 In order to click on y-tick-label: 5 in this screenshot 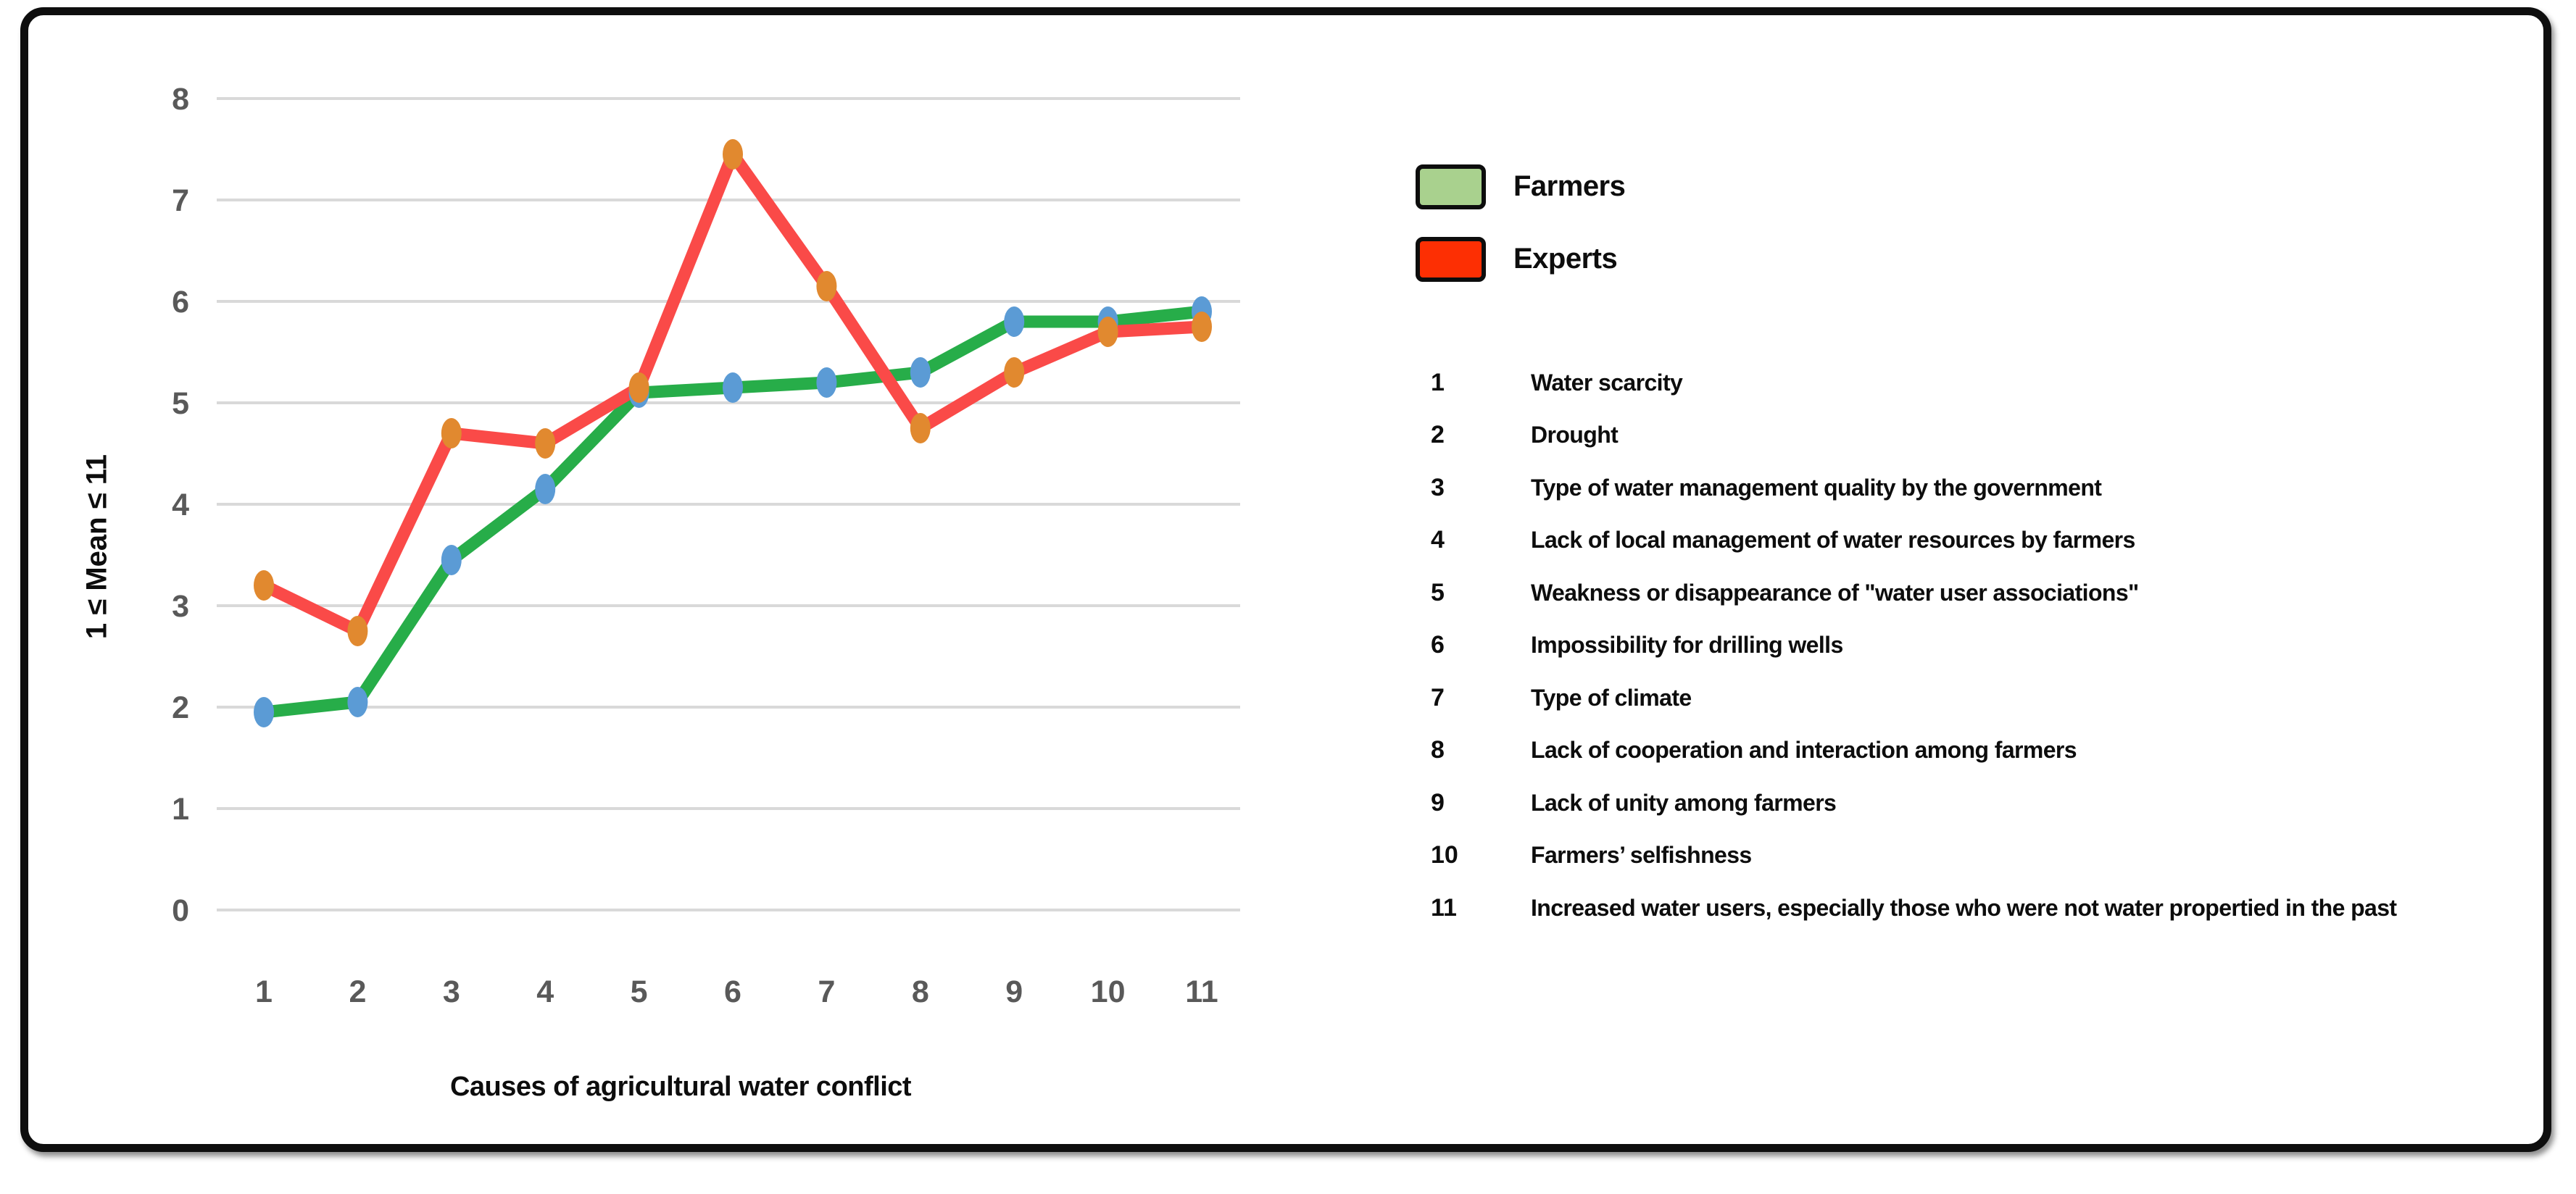, I will do `click(180, 403)`.